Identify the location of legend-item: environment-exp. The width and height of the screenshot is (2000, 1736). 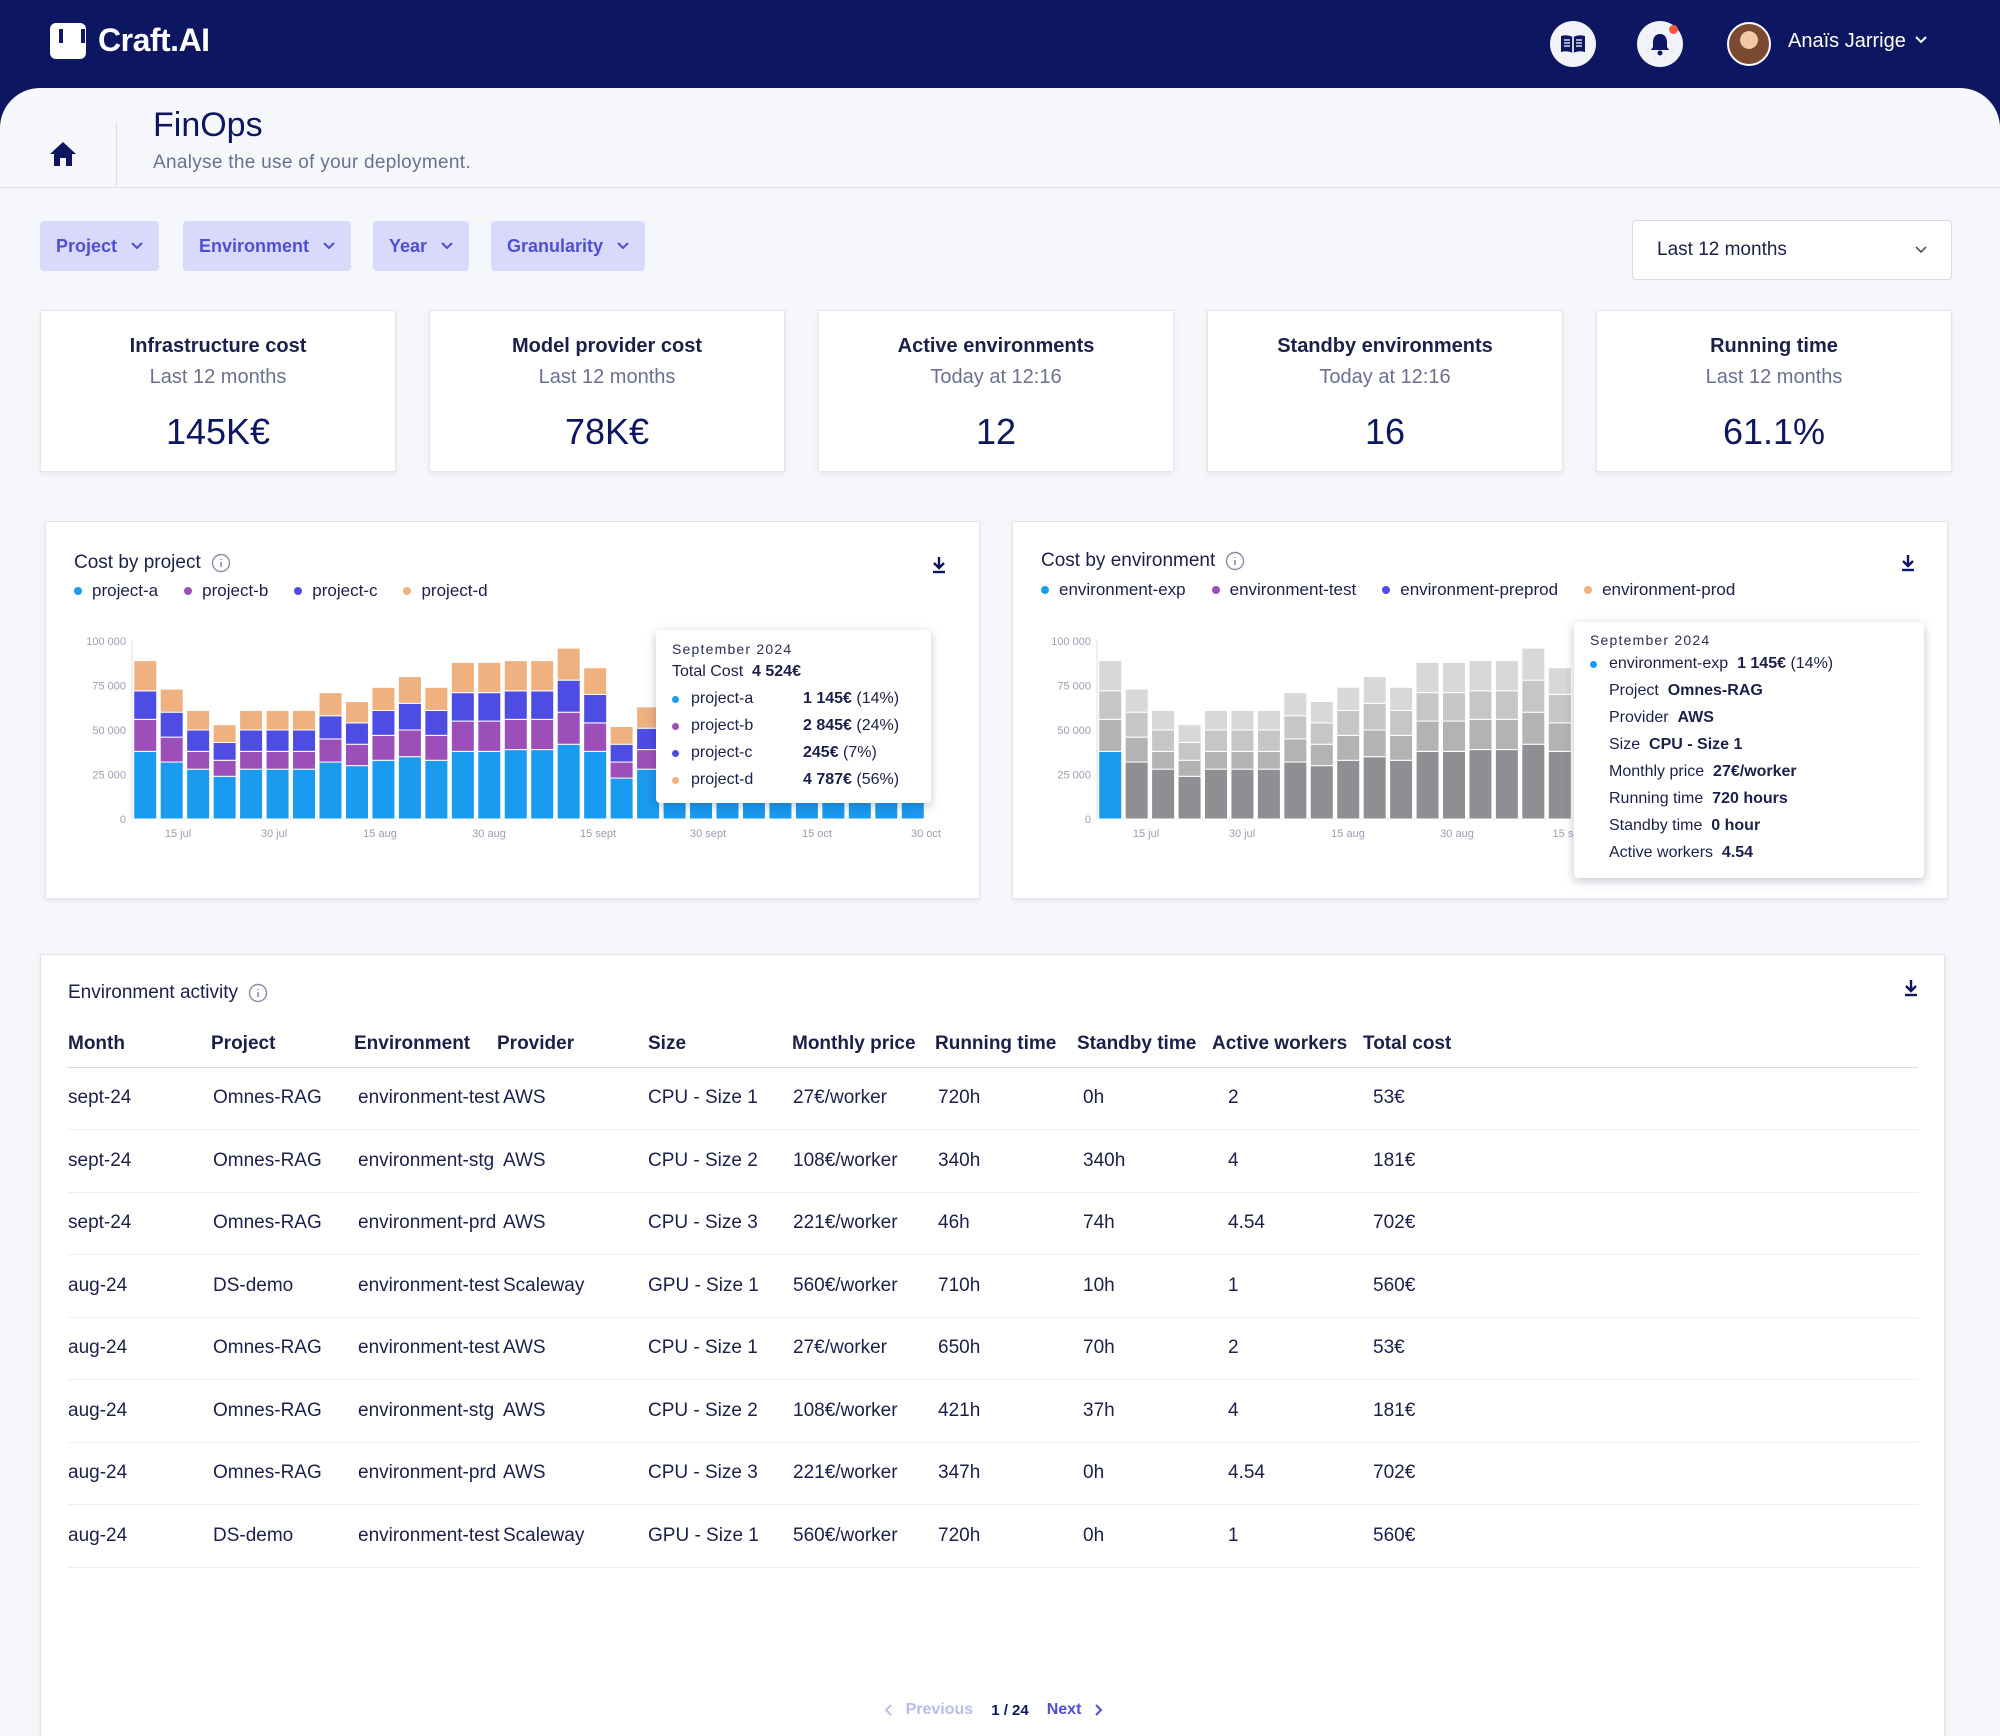
(1113, 590).